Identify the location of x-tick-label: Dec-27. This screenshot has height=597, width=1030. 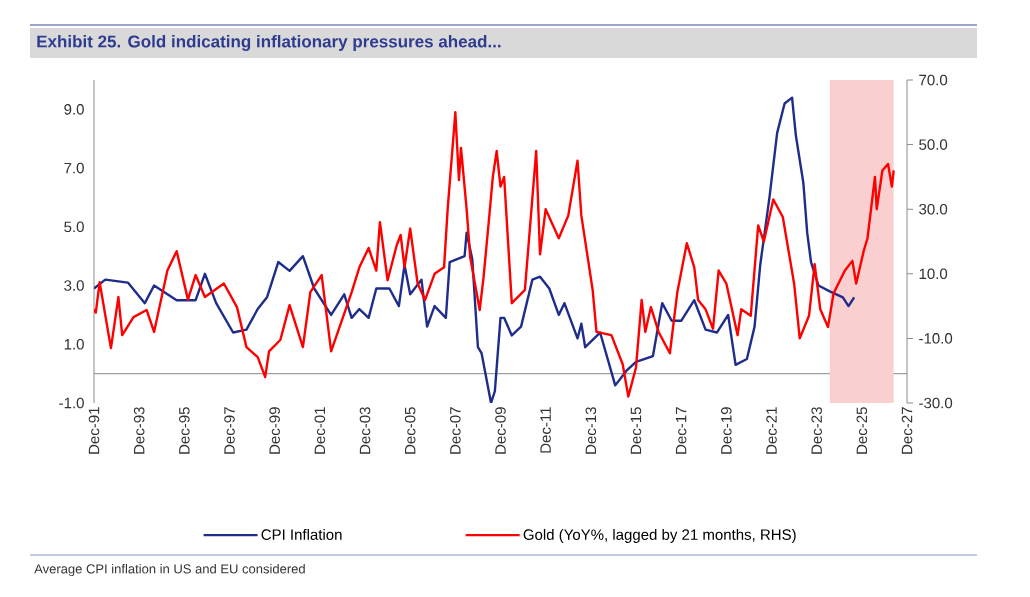
(907, 430).